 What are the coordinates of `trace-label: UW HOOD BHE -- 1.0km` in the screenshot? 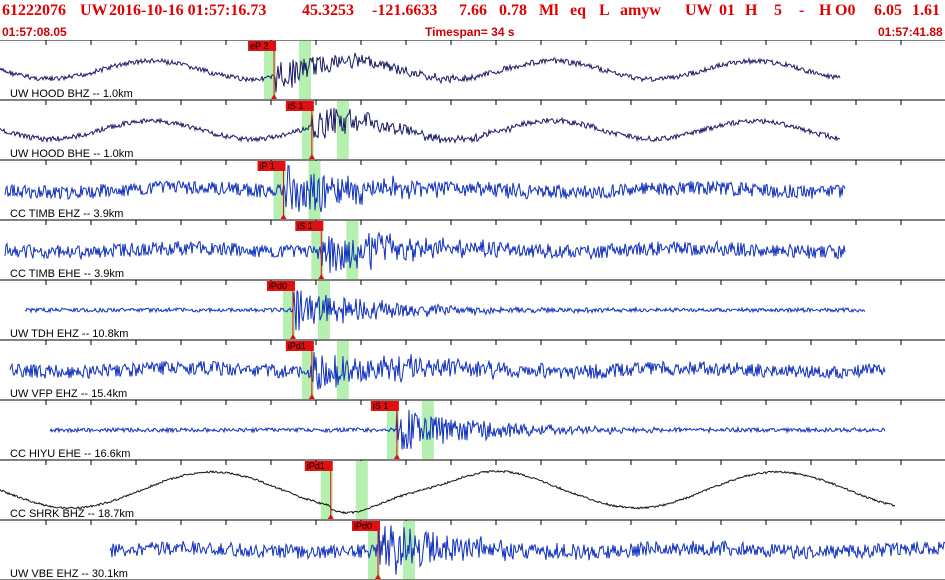 It's located at (71, 154).